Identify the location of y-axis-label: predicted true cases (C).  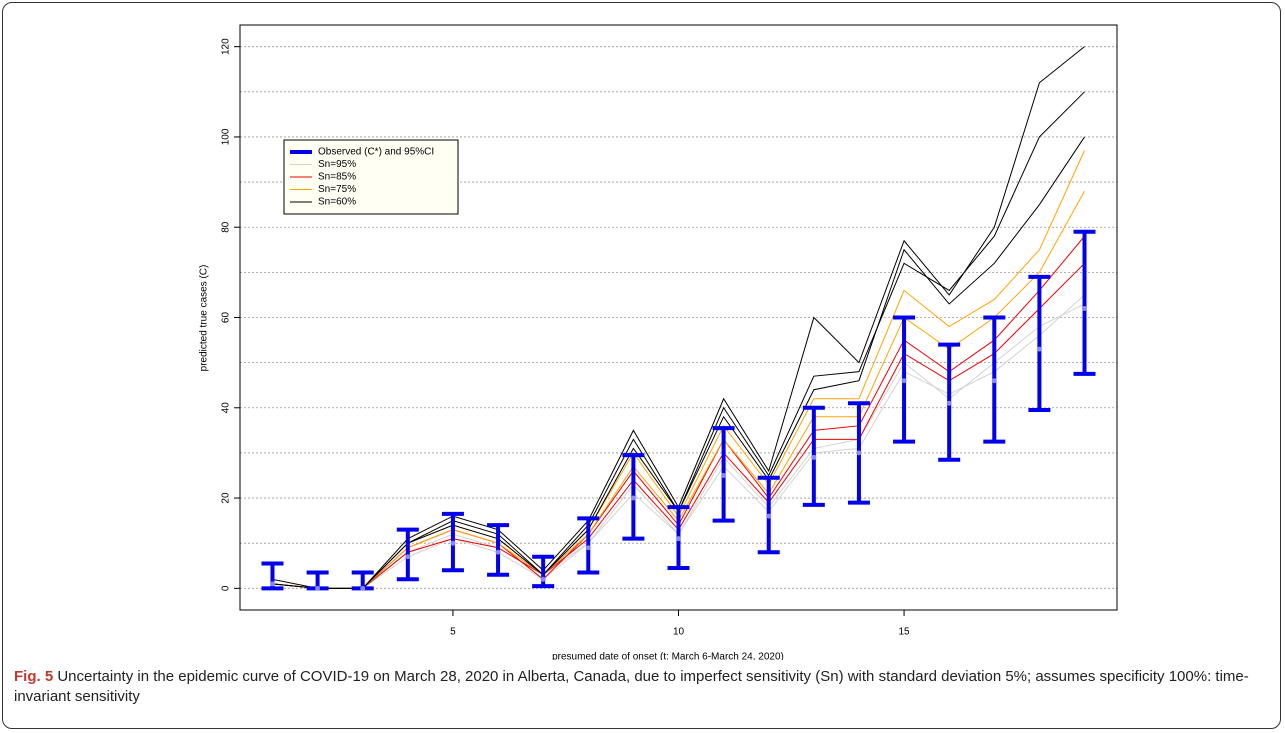
(204, 318).